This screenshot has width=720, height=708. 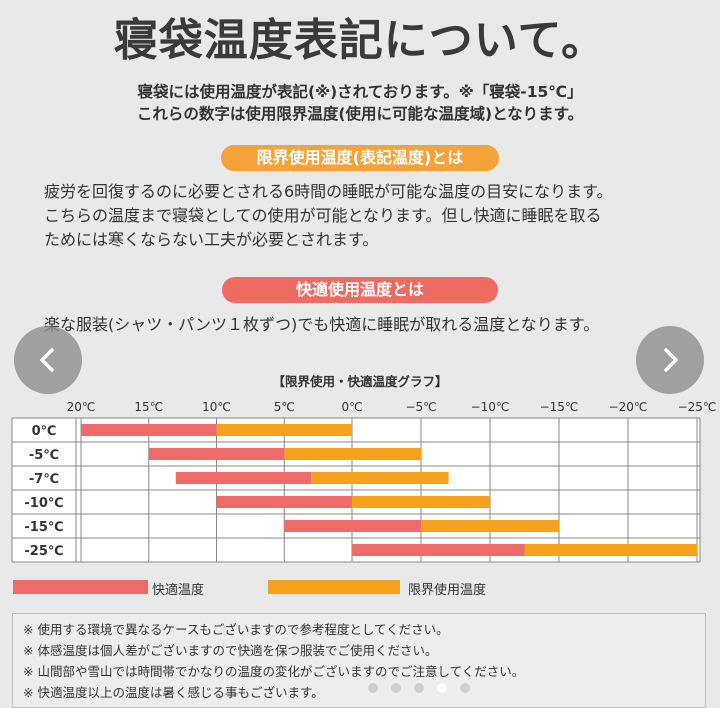 I want to click on page-title: 寝袋温度表記について。, so click(x=360, y=40).